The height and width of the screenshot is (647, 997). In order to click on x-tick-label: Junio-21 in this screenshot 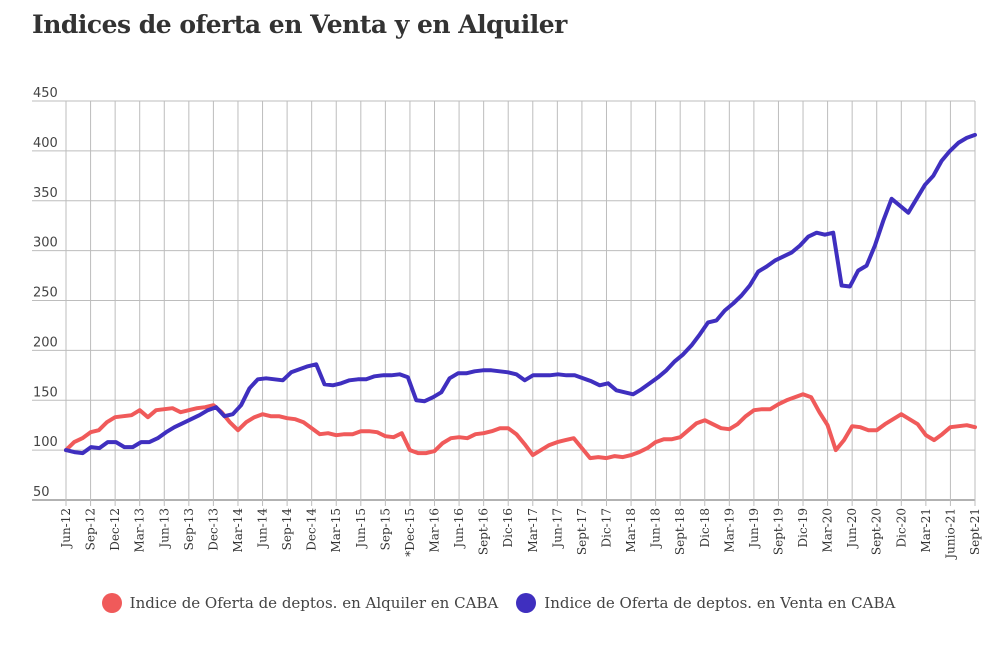, I will do `click(950, 534)`.